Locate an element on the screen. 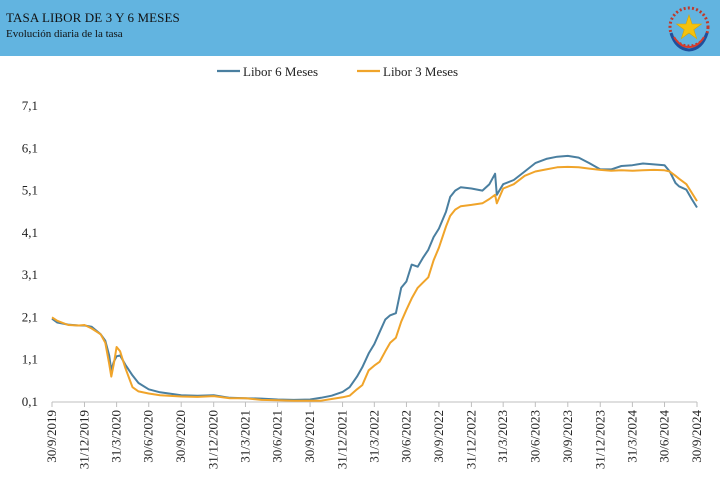  y-tick-label: 3,1 is located at coordinates (30, 274).